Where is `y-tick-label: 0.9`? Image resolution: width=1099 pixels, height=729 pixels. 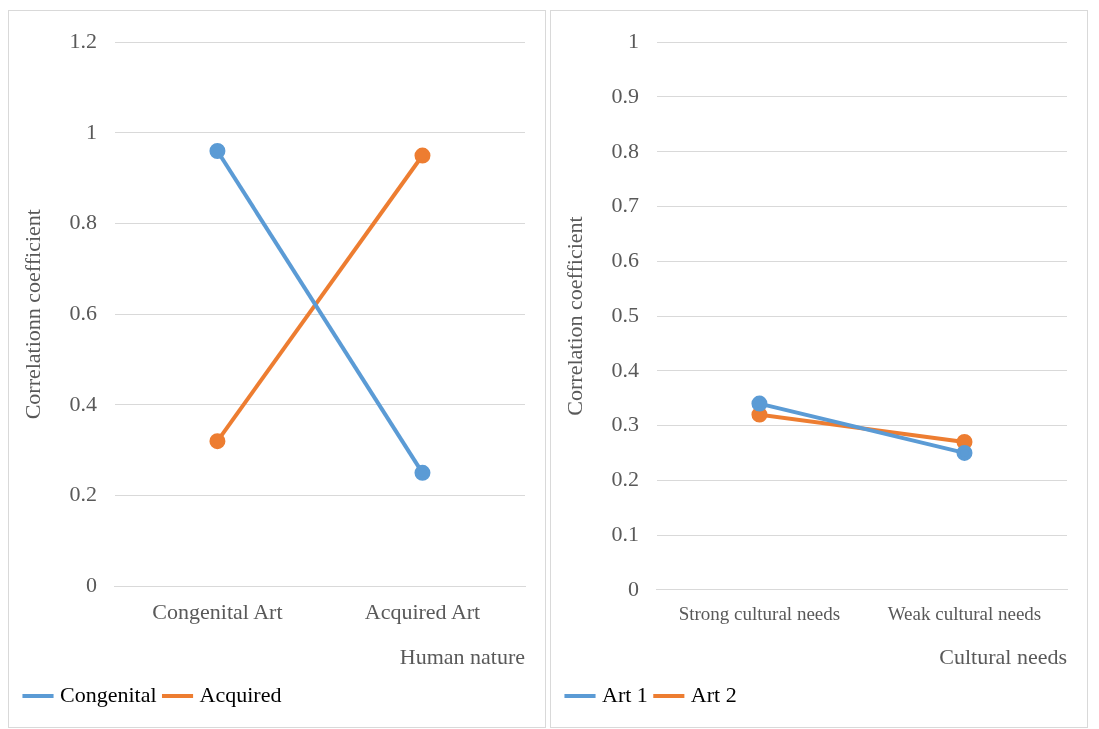
y-tick-label: 0.9 is located at coordinates (625, 95).